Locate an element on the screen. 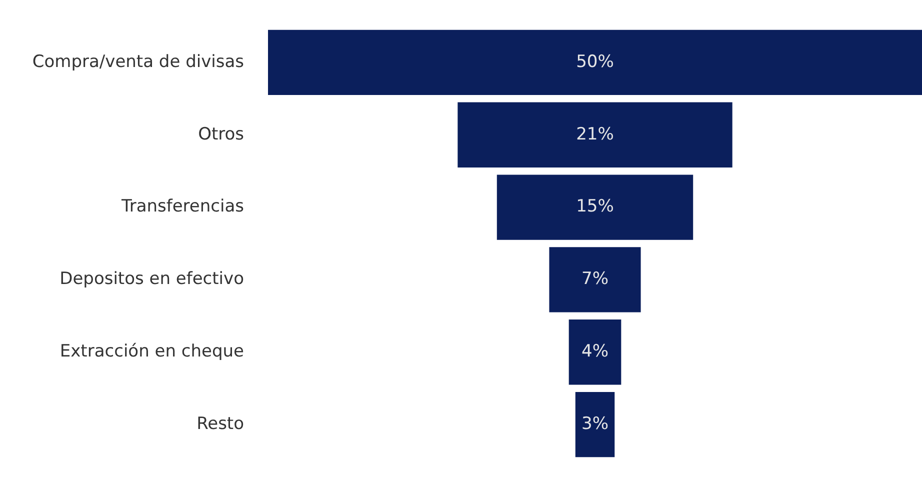 This screenshot has height=487, width=922. data-label: 7% is located at coordinates (595, 279).